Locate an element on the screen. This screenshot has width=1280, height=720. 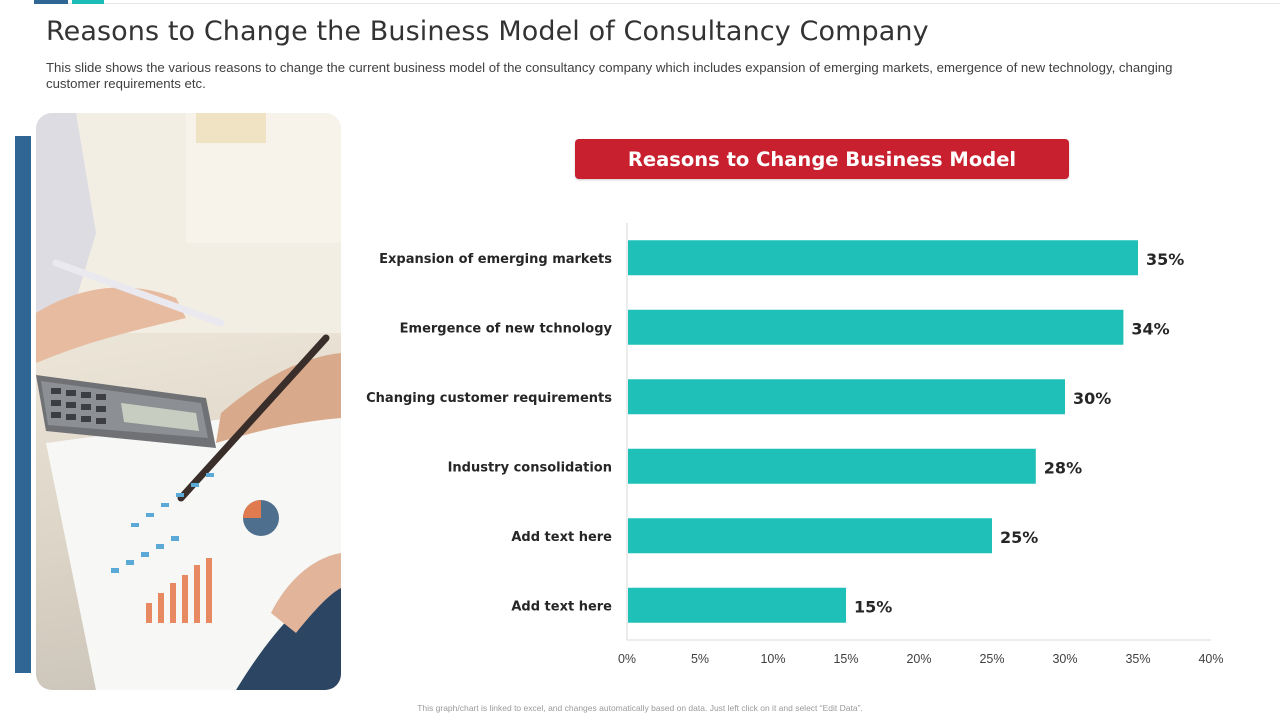
category-label: Expansion of emerging markets is located at coordinates (495, 259).